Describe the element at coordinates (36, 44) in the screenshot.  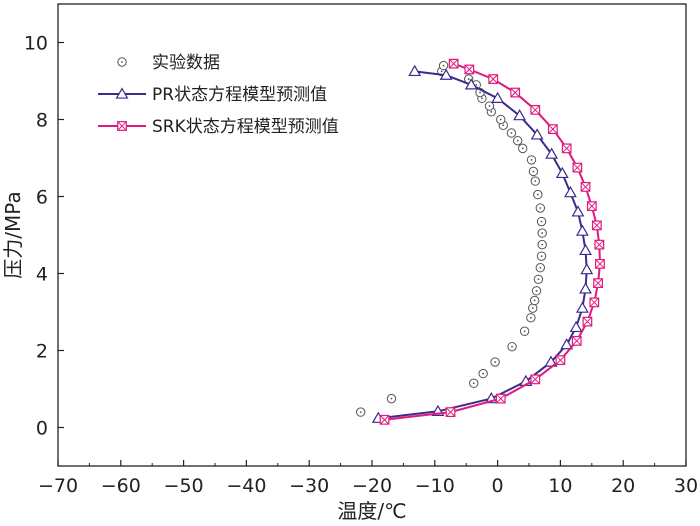
I see `y-tick-label: 10` at that location.